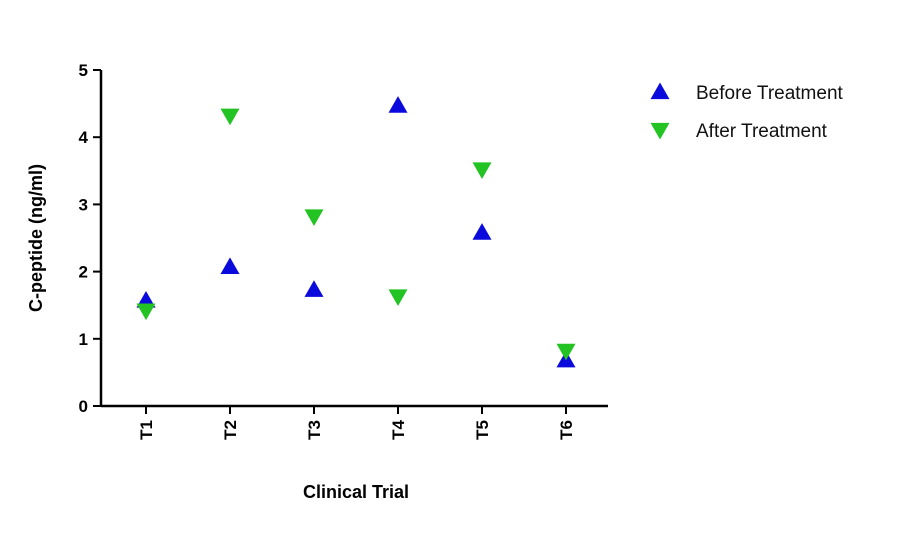 This screenshot has width=905, height=550. I want to click on y-tick-label: 3, so click(83, 204).